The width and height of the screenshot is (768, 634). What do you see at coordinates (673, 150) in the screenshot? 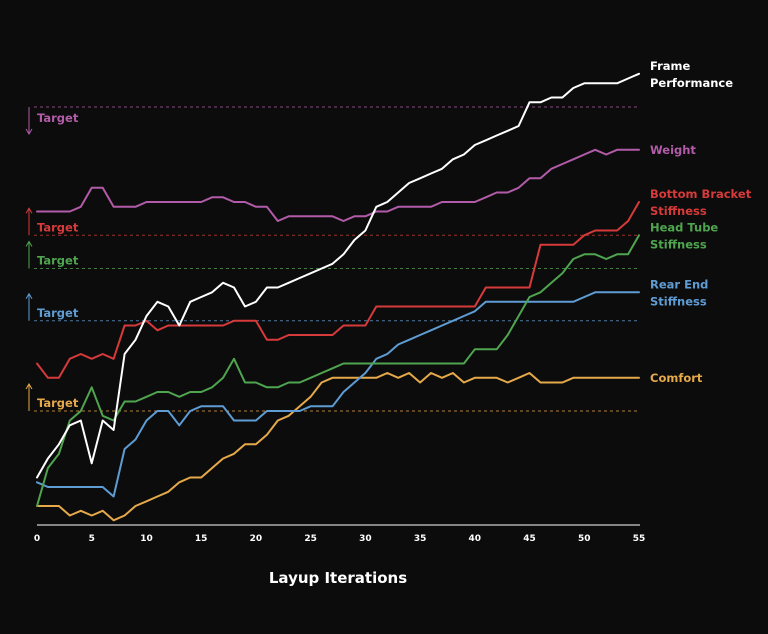
I see `series-label-weight: Weight` at bounding box center [673, 150].